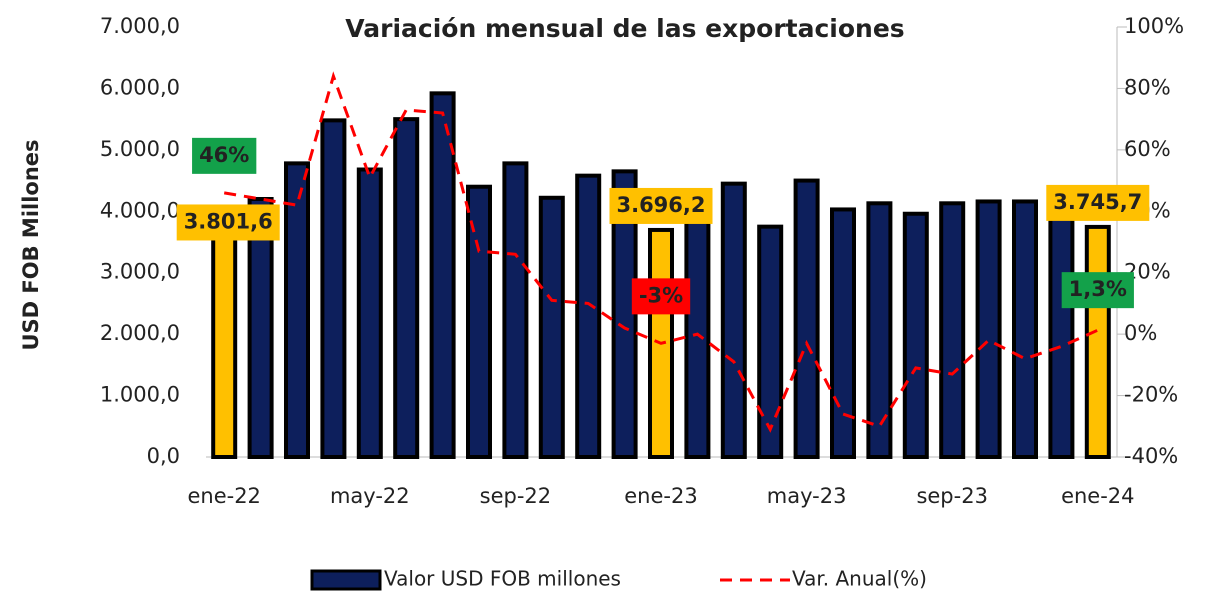  What do you see at coordinates (1151, 456) in the screenshot?
I see `y2-tick-label: -40%` at bounding box center [1151, 456].